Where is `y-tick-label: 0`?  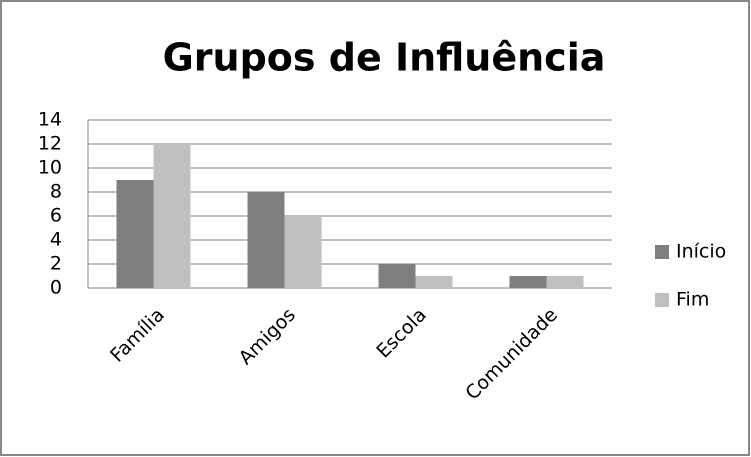 y-tick-label: 0 is located at coordinates (56, 288).